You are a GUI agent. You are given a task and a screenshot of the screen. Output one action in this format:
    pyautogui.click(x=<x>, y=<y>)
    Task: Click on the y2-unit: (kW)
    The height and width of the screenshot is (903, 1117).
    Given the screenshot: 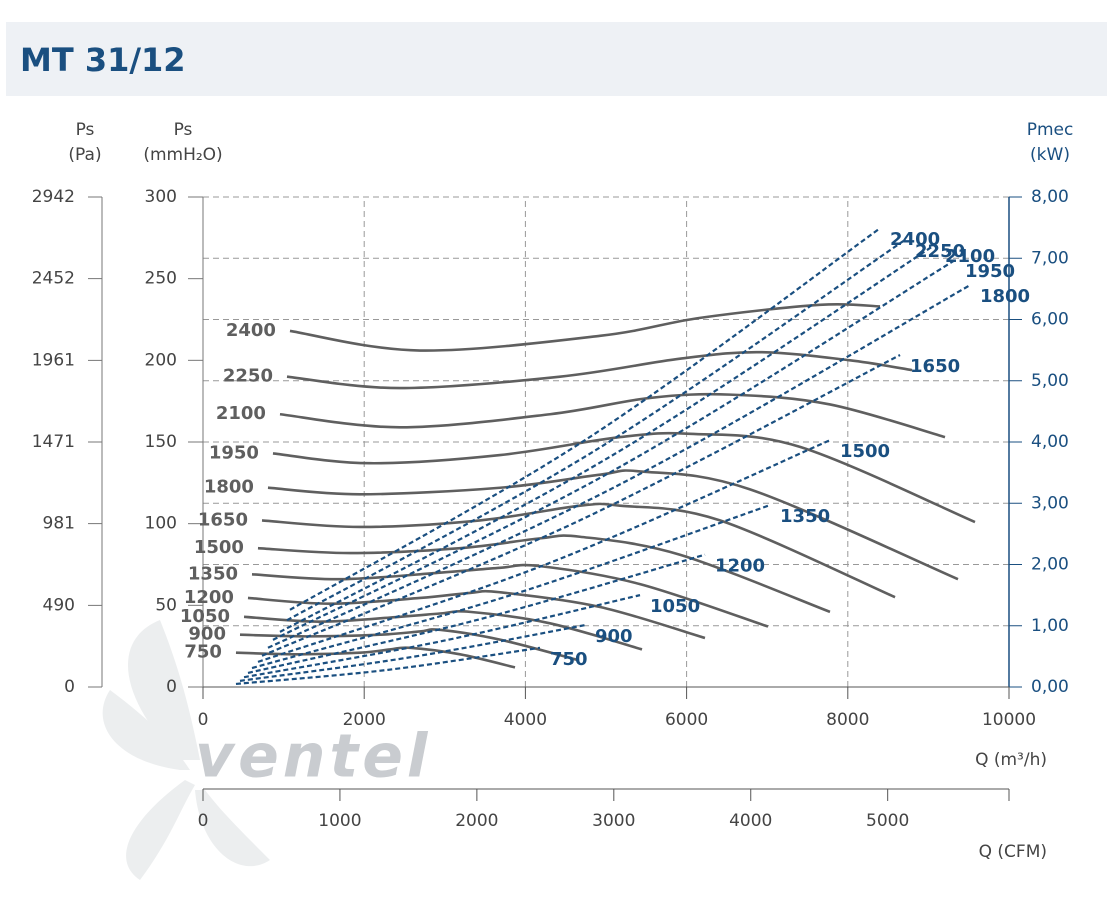 What is the action you would take?
    pyautogui.click(x=1050, y=155)
    